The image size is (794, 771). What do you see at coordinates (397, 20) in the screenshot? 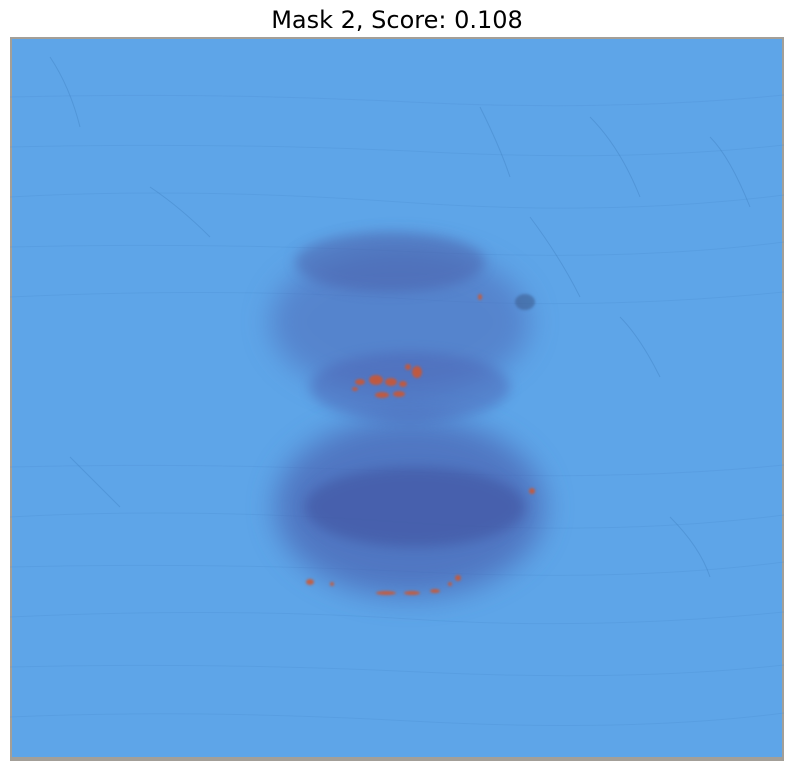
I see `figure-title: Mask 2, Score: 0.108` at bounding box center [397, 20].